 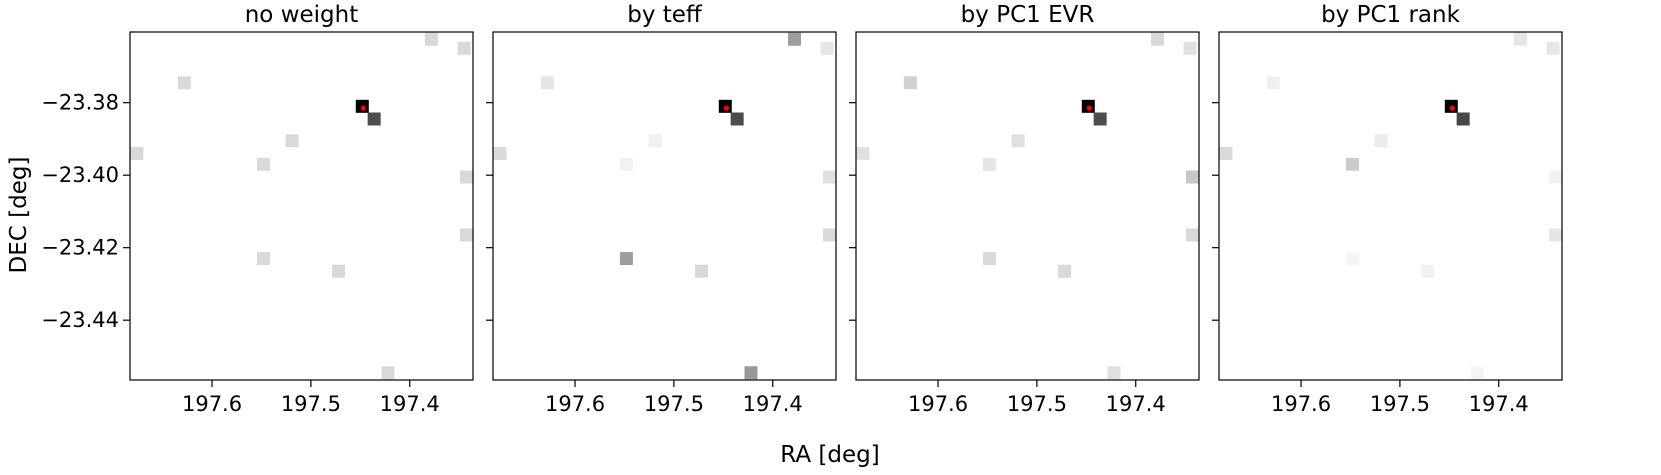 What do you see at coordinates (302, 15) in the screenshot?
I see `panel-title: no weight` at bounding box center [302, 15].